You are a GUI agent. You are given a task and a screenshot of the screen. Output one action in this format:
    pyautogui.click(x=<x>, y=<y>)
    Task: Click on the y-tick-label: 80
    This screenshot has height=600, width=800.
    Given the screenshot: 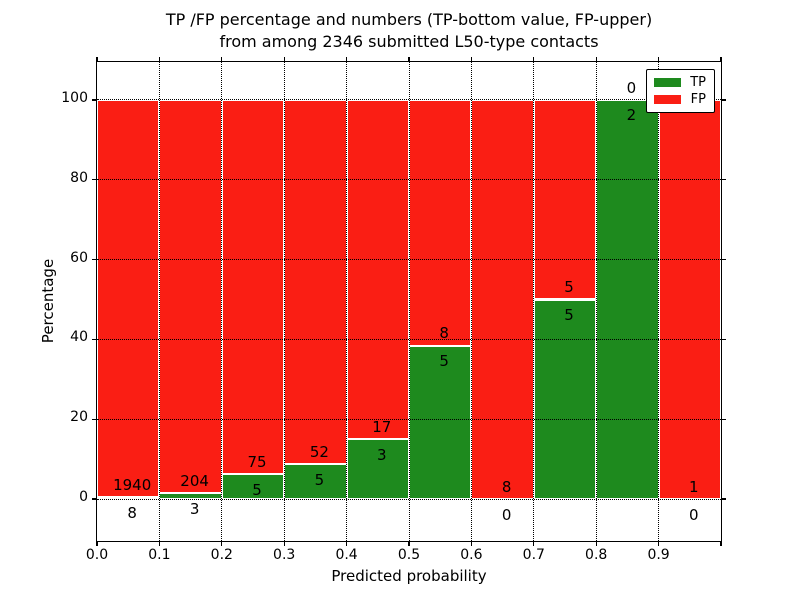 What is the action you would take?
    pyautogui.click(x=79, y=177)
    